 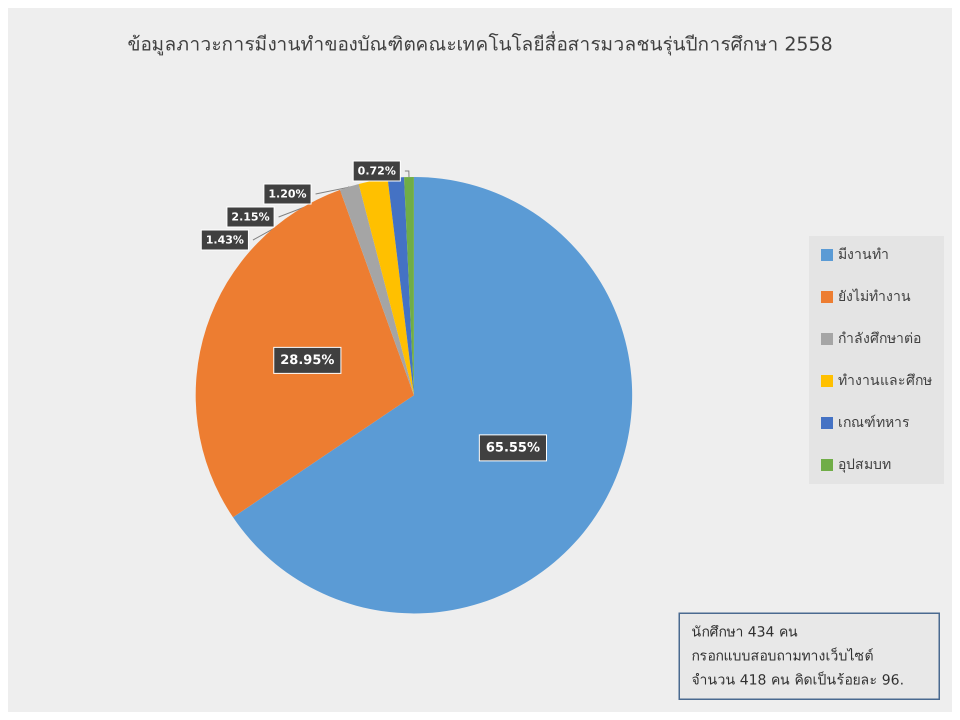 I want to click on legend-label: เกณฑ์ทหาร, so click(x=874, y=422).